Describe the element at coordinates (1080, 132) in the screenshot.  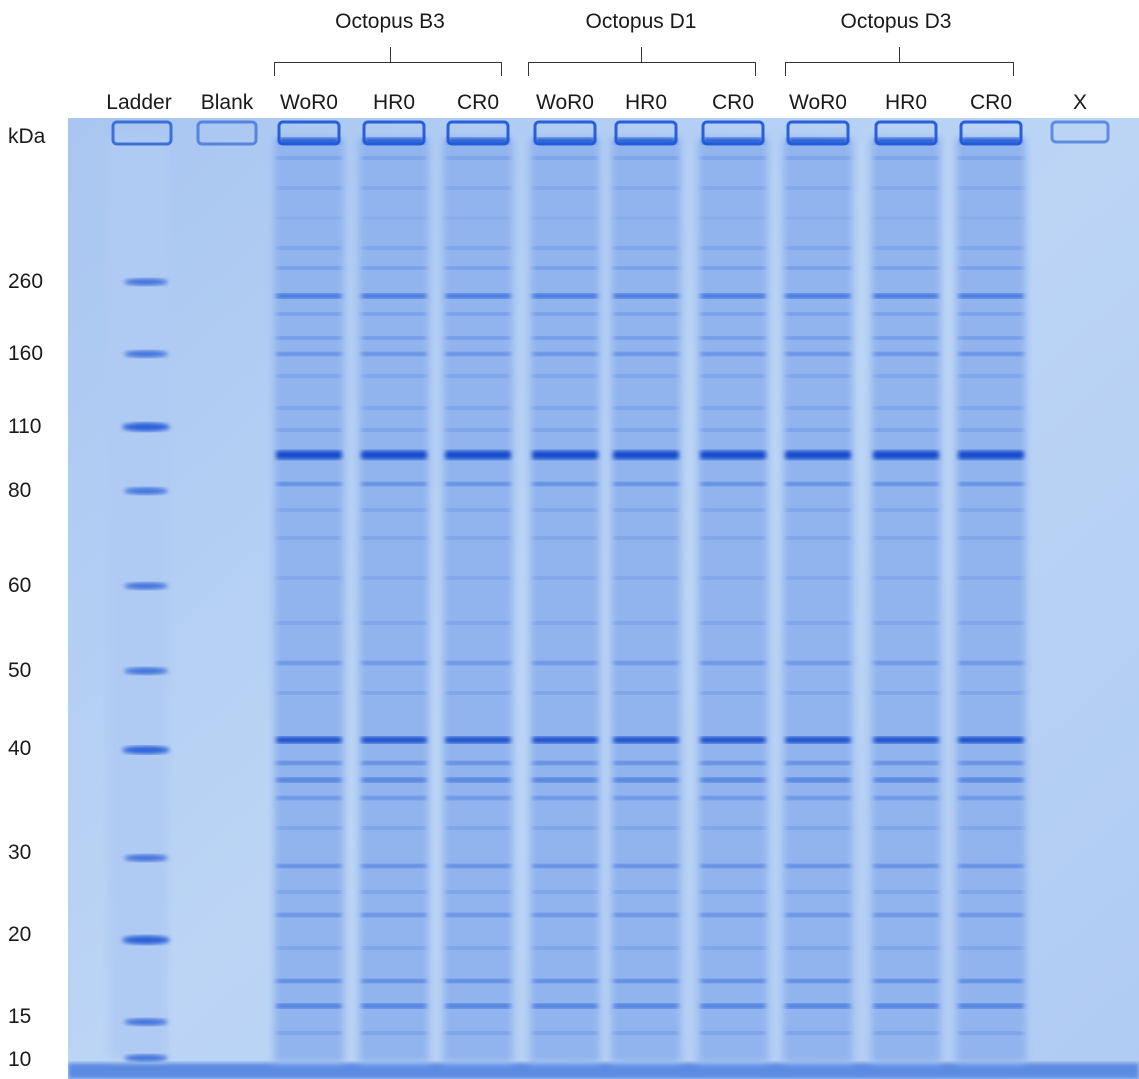
I see `well-x` at that location.